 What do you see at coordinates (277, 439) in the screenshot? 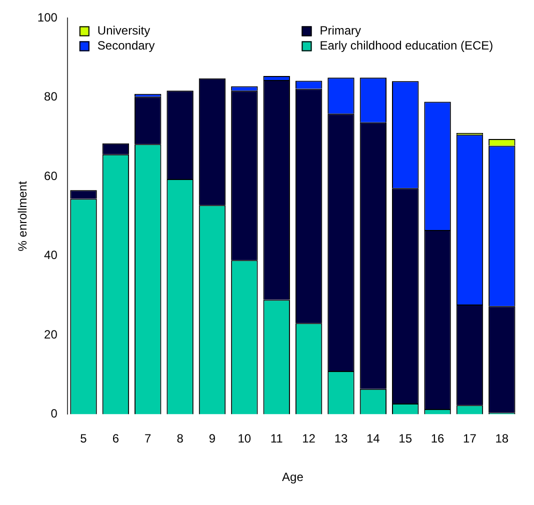
I see `x-tick-label: 11` at bounding box center [277, 439].